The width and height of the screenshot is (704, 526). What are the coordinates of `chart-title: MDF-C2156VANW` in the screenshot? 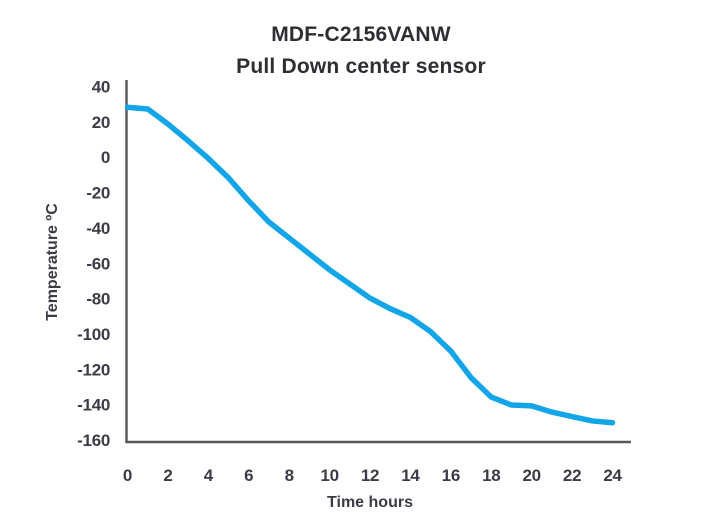 It's located at (361, 34).